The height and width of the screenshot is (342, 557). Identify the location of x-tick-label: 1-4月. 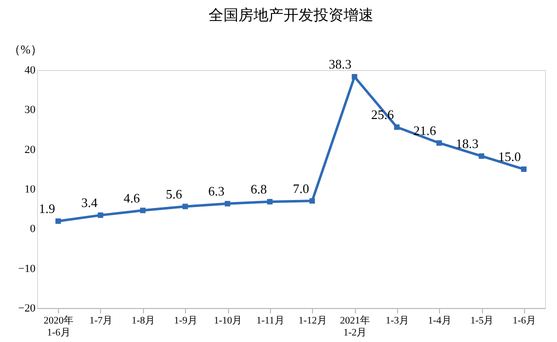
(440, 321).